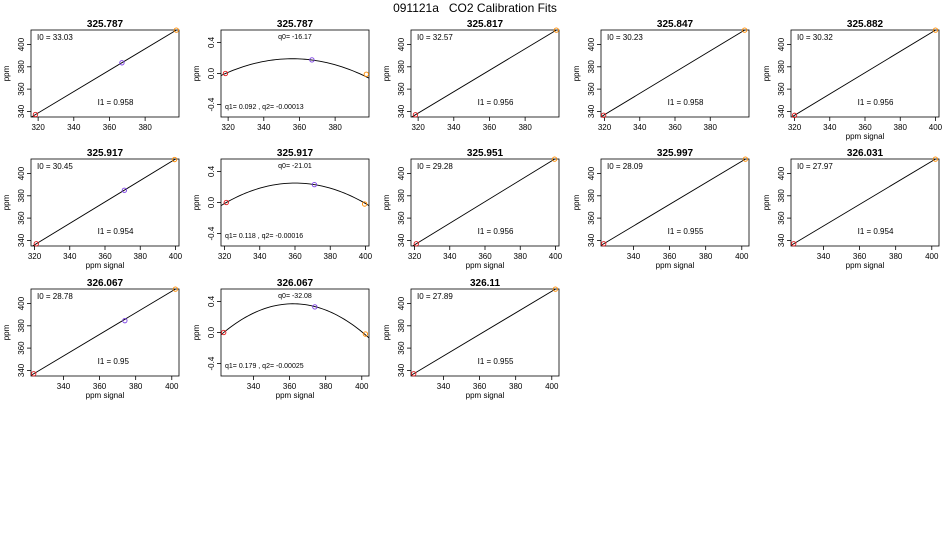  I want to click on intercept-label: I0 = 30.32, so click(815, 37).